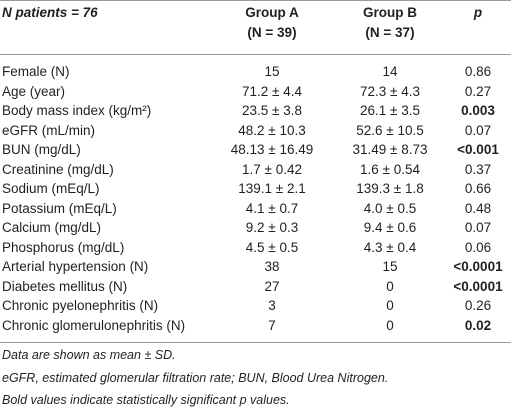 The image size is (511, 413). I want to click on row-label: Chronic glomerulonephritis (N), so click(94, 325).